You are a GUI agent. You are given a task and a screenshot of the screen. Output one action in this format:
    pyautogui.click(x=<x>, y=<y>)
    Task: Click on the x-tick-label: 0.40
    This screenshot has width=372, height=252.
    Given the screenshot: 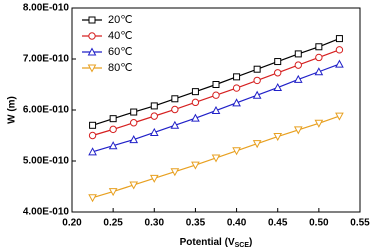 What is the action you would take?
    pyautogui.click(x=237, y=223)
    